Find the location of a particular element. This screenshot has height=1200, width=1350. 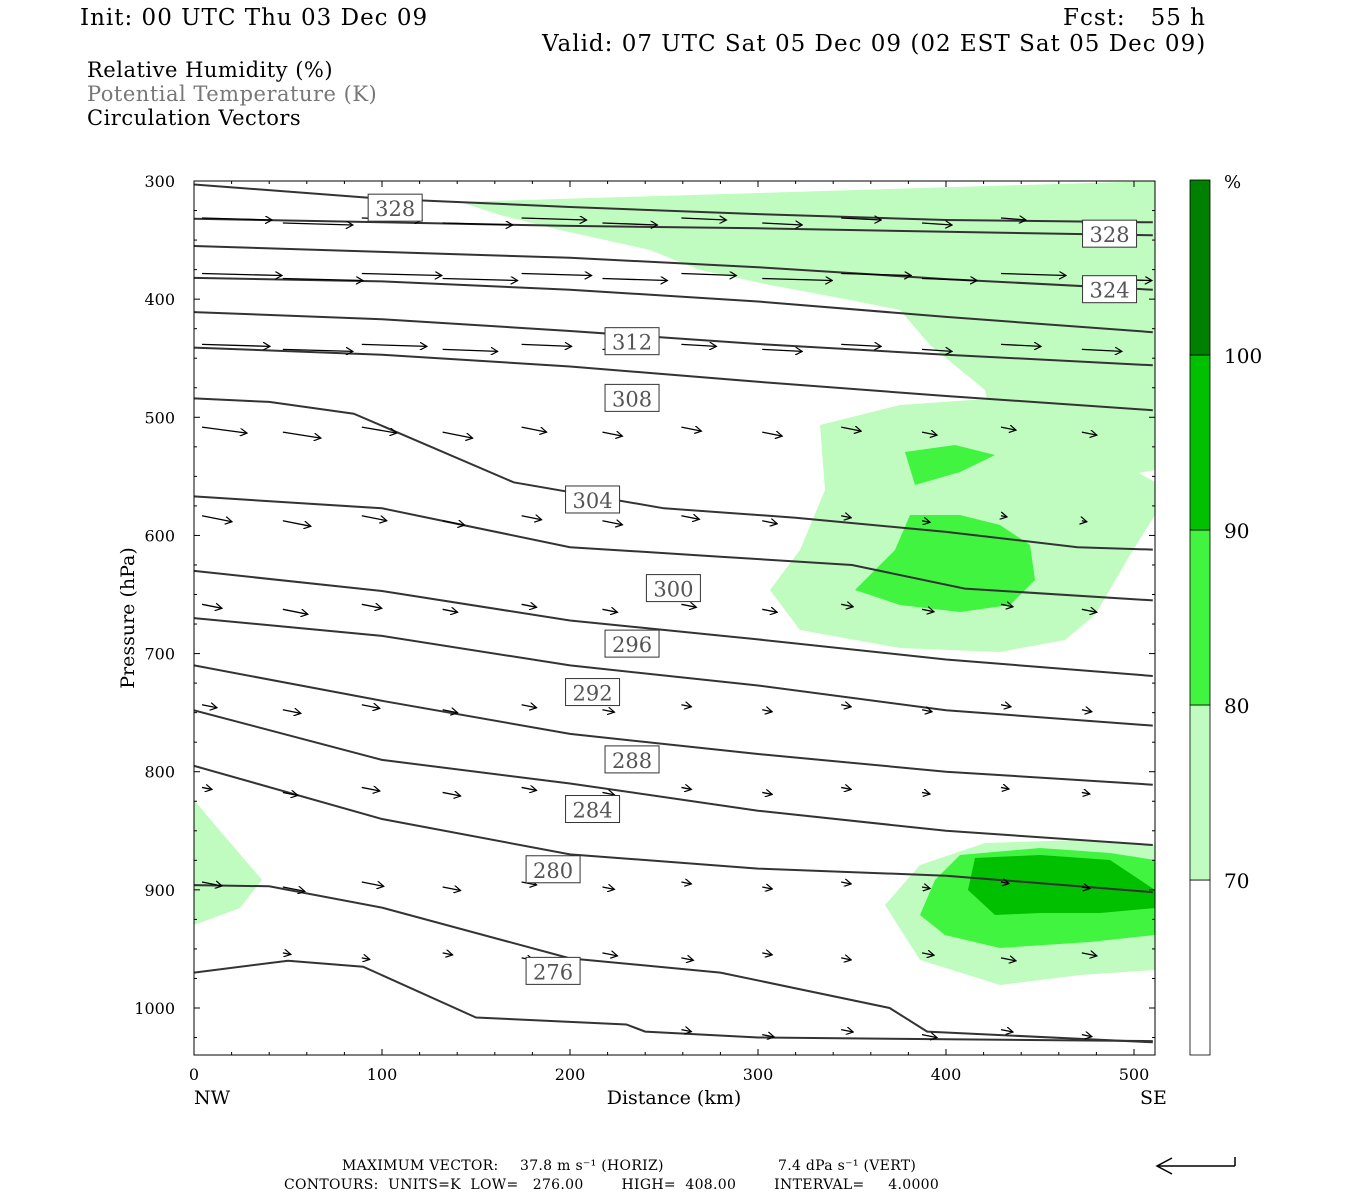

svg-text: 308 is located at coordinates (632, 399).